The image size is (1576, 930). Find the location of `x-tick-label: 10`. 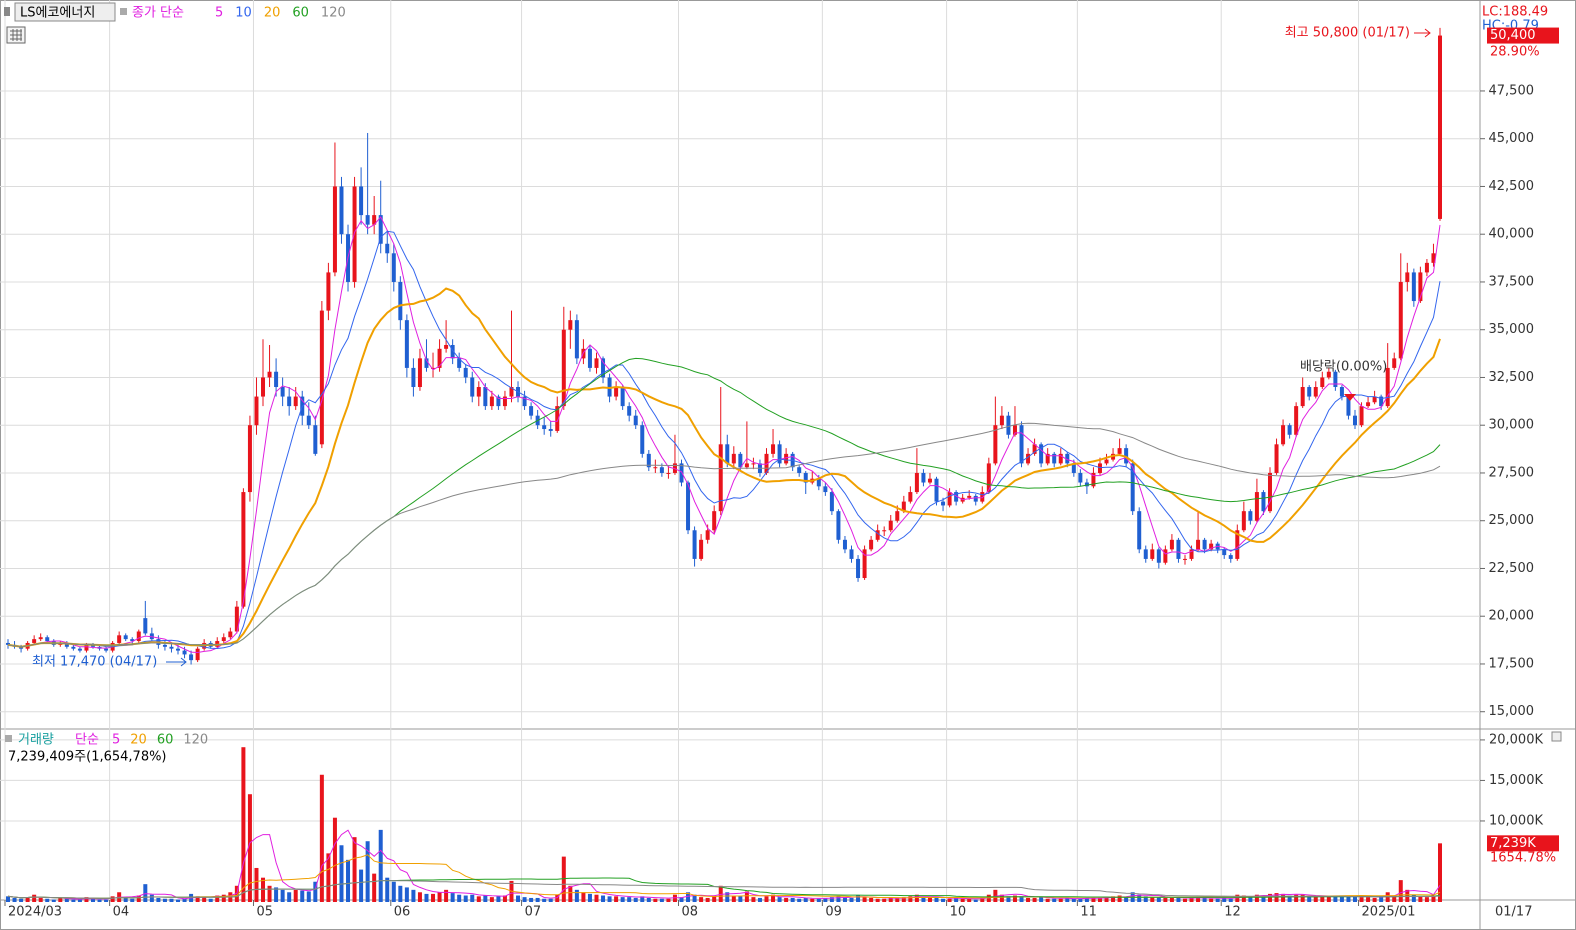

x-tick-label: 10 is located at coordinates (958, 912).